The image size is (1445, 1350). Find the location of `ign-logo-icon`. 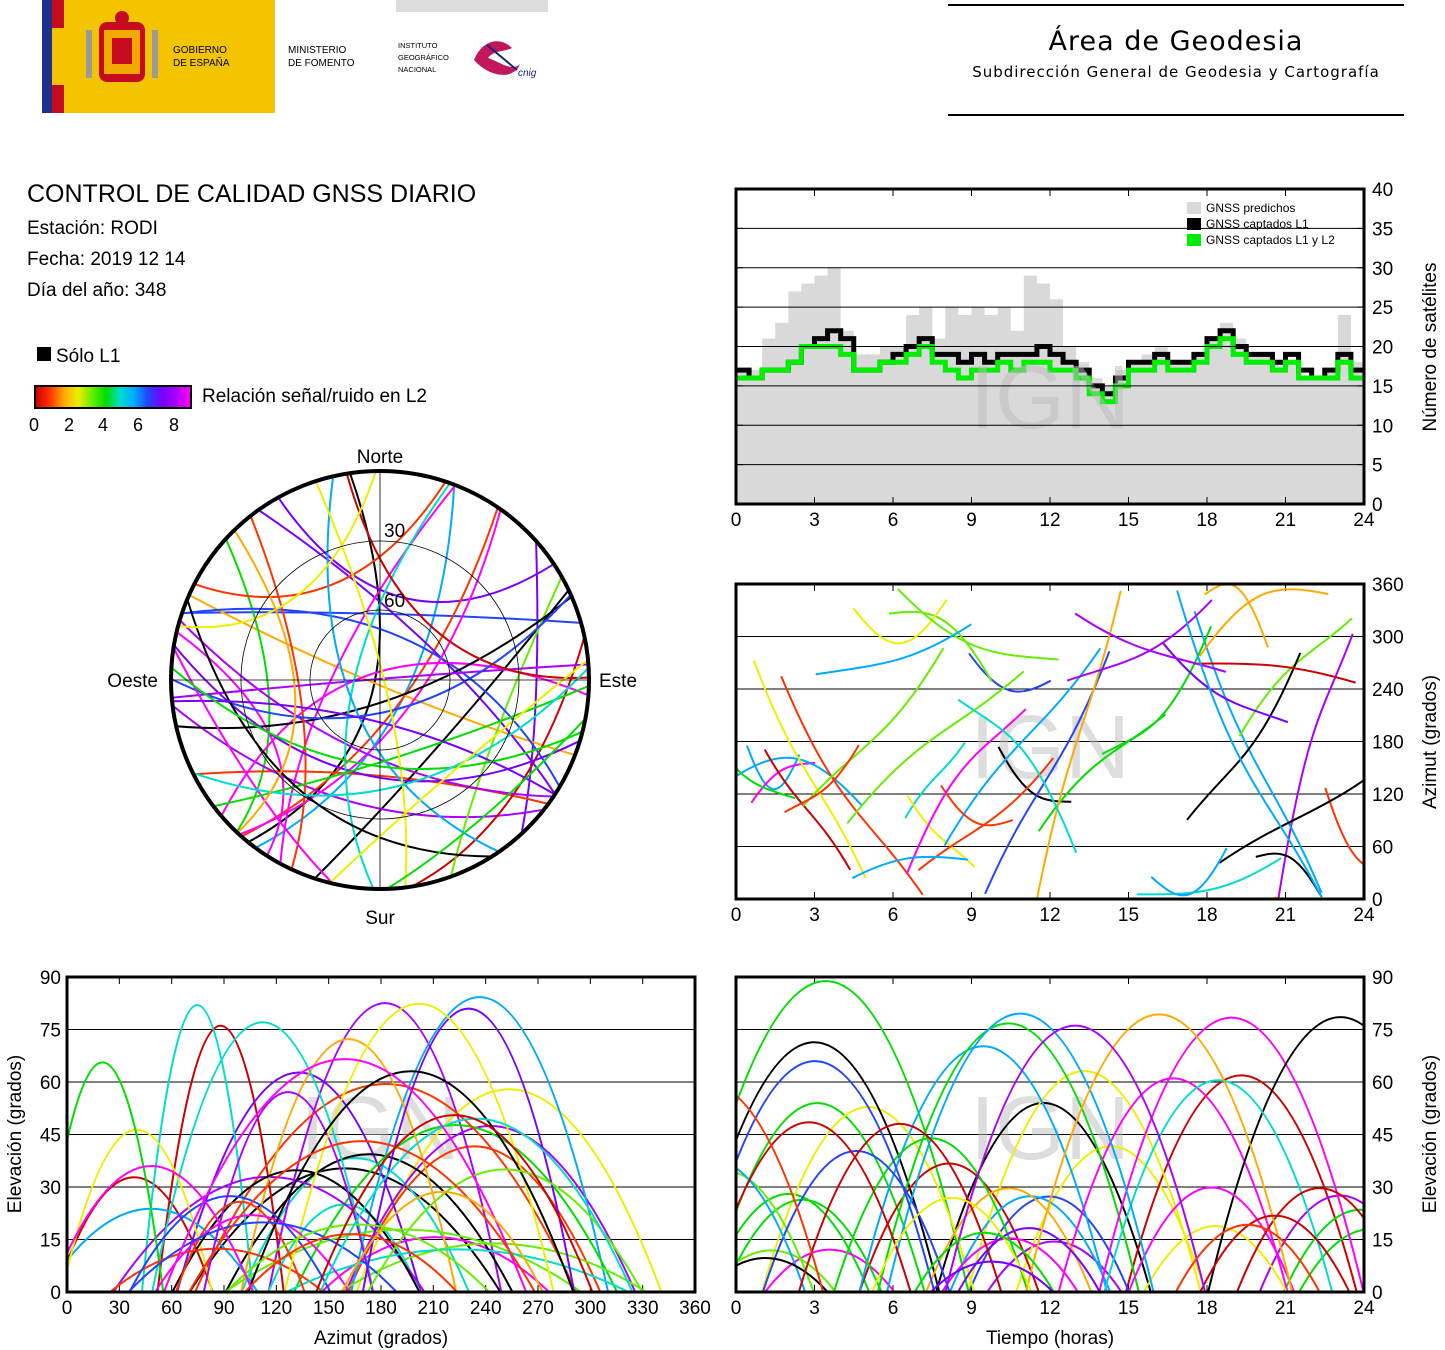

ign-logo-icon is located at coordinates (497, 58).